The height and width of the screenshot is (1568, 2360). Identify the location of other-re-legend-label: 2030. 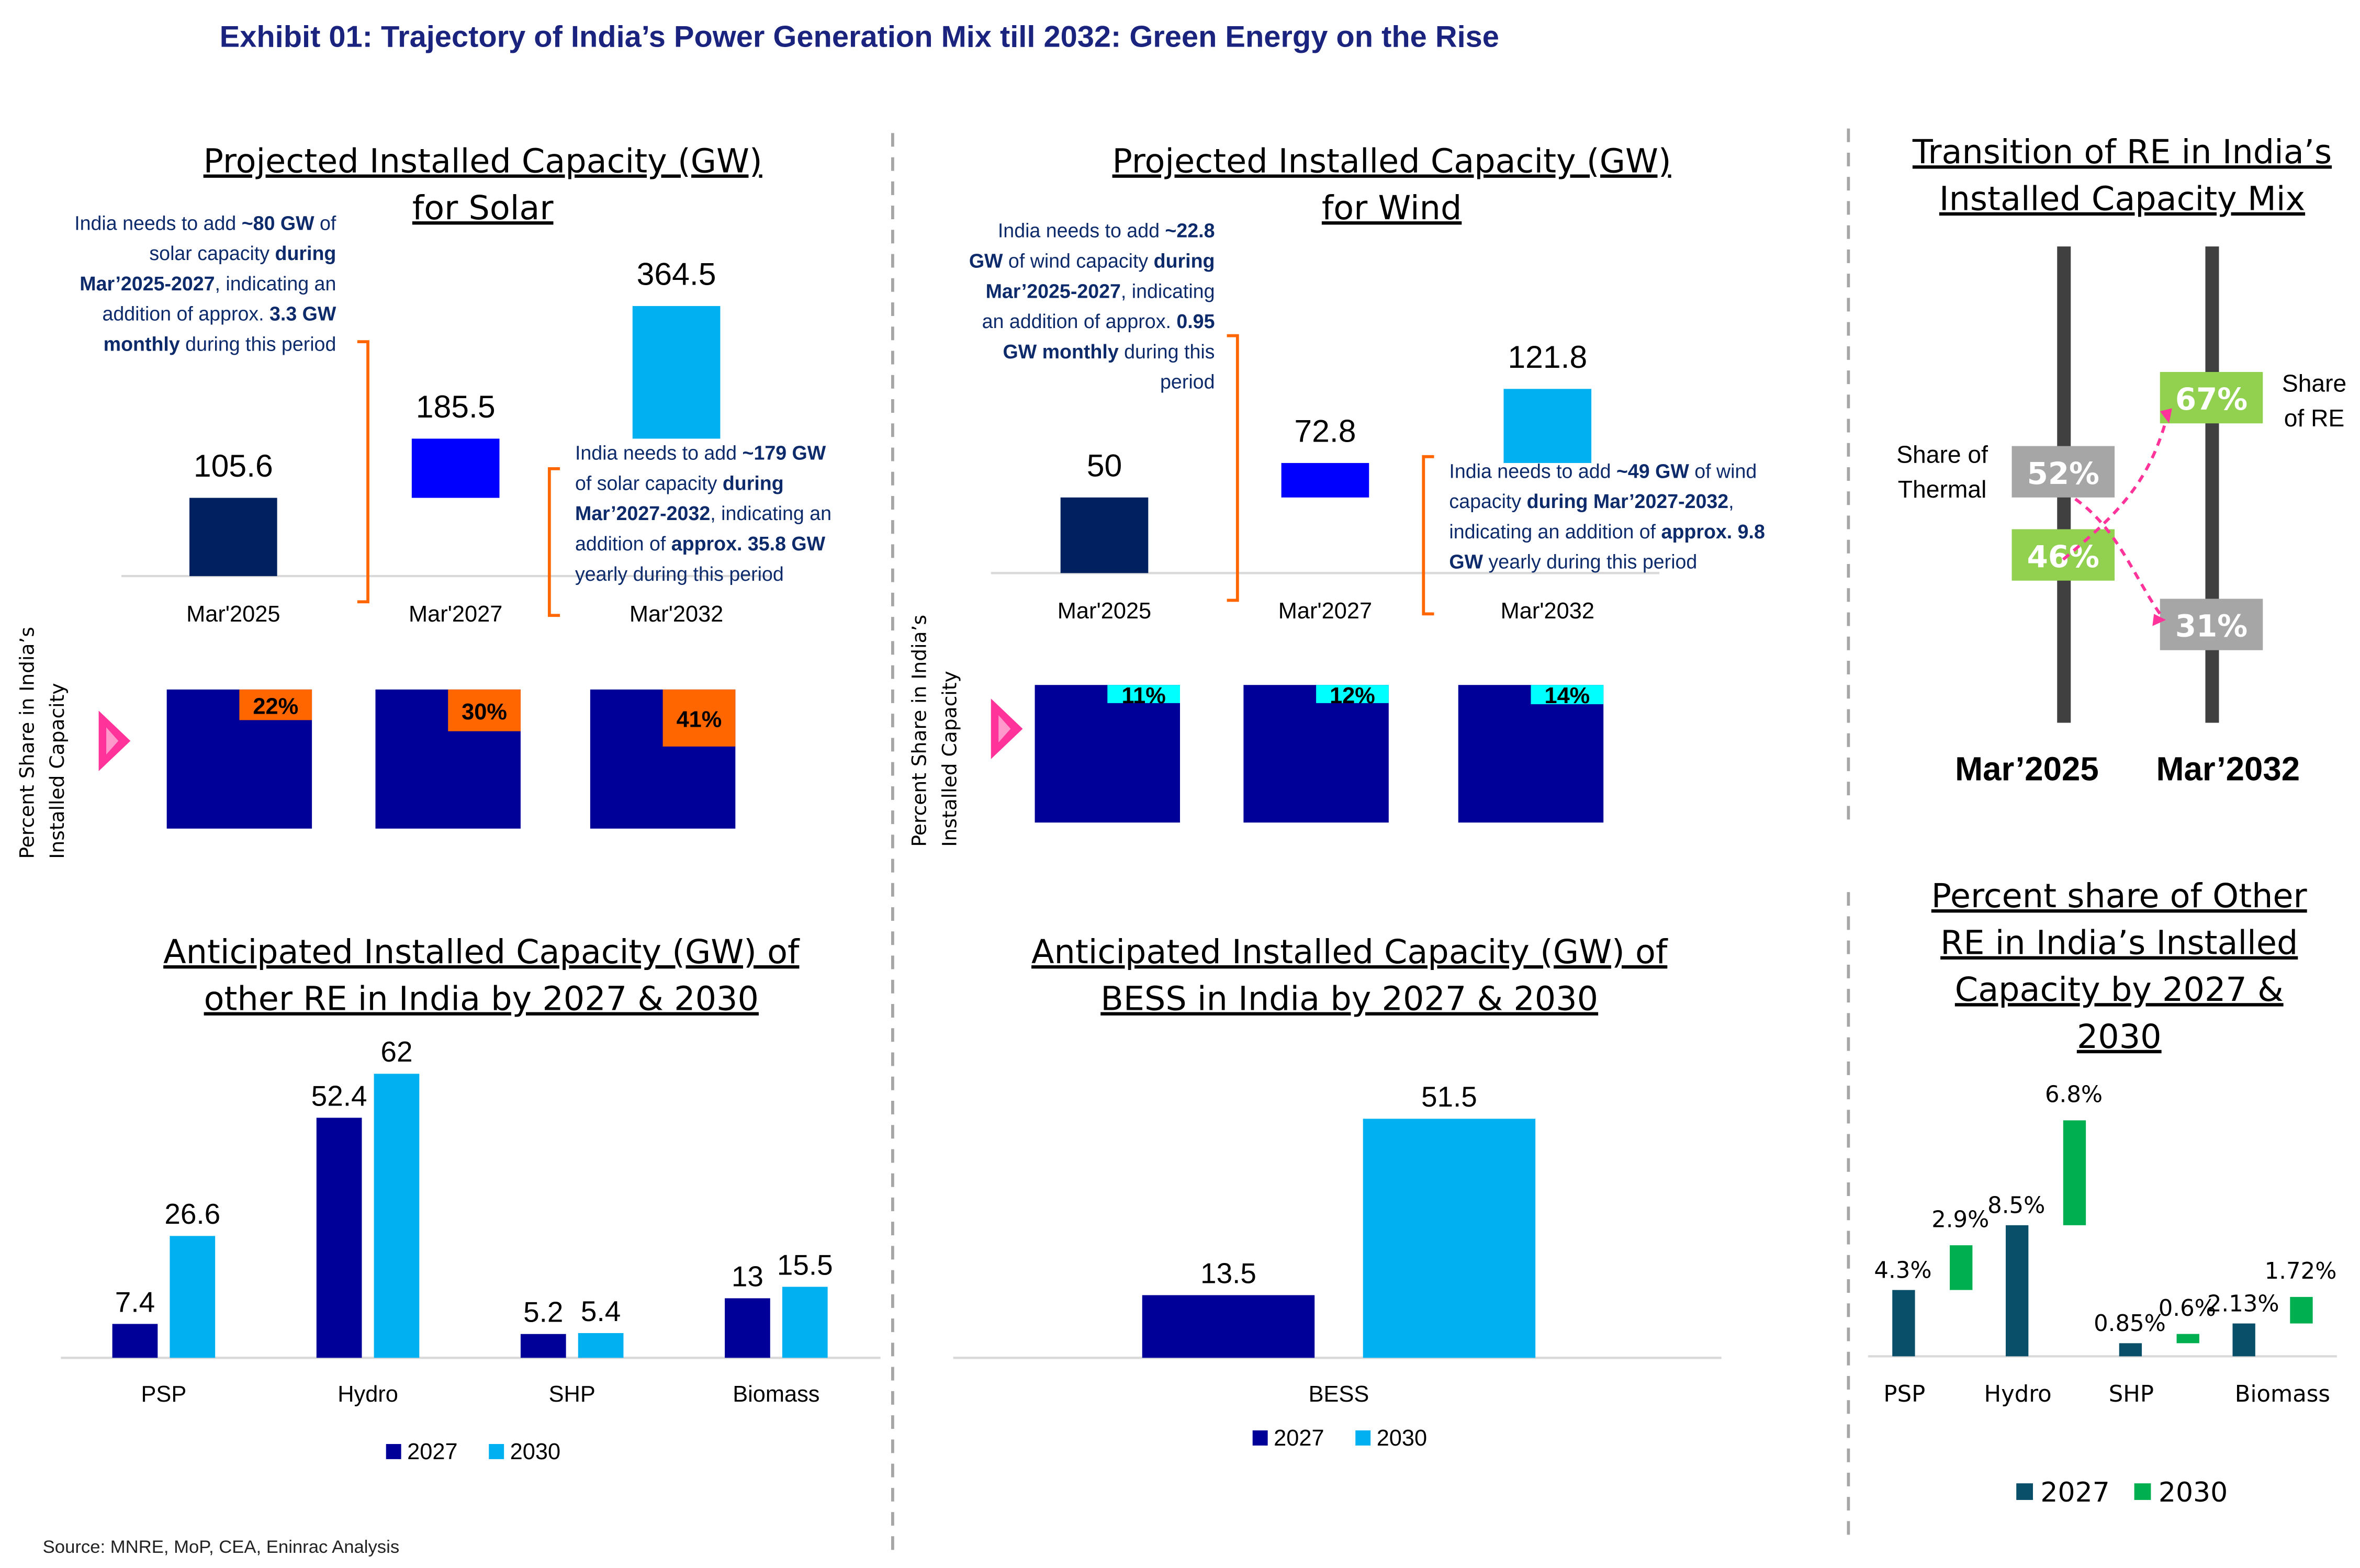
(535, 1451).